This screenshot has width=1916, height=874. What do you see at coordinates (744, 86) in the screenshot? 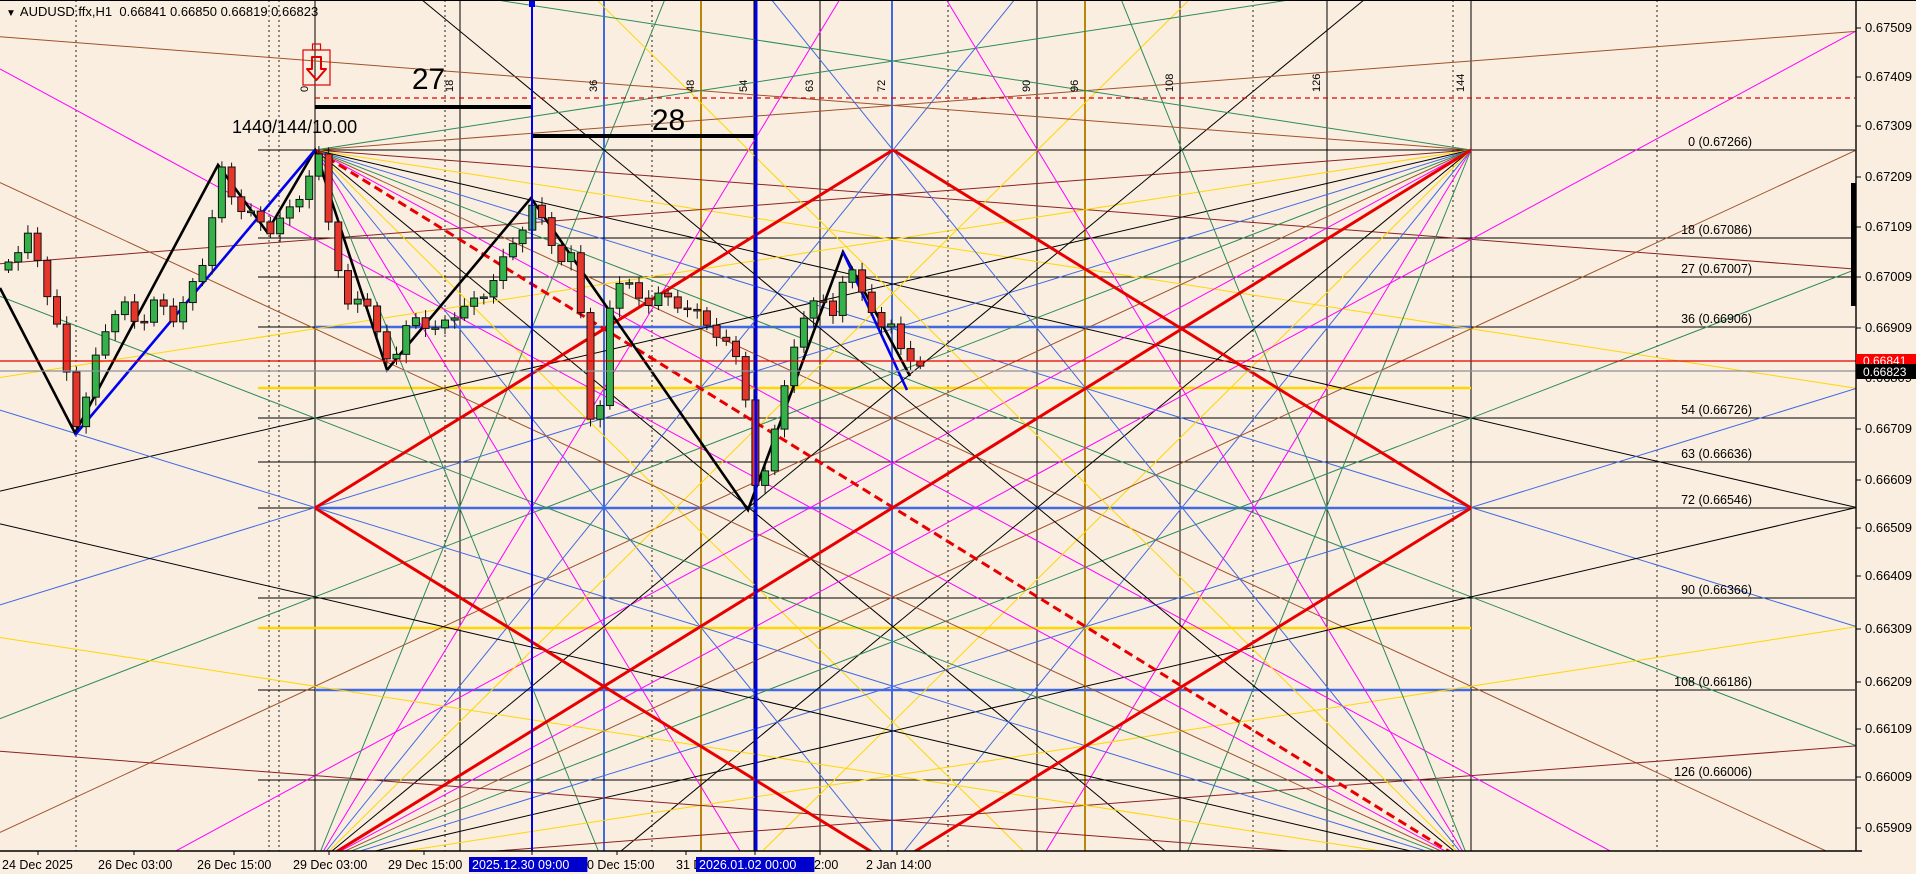
I see `svg-text: 54` at bounding box center [744, 86].